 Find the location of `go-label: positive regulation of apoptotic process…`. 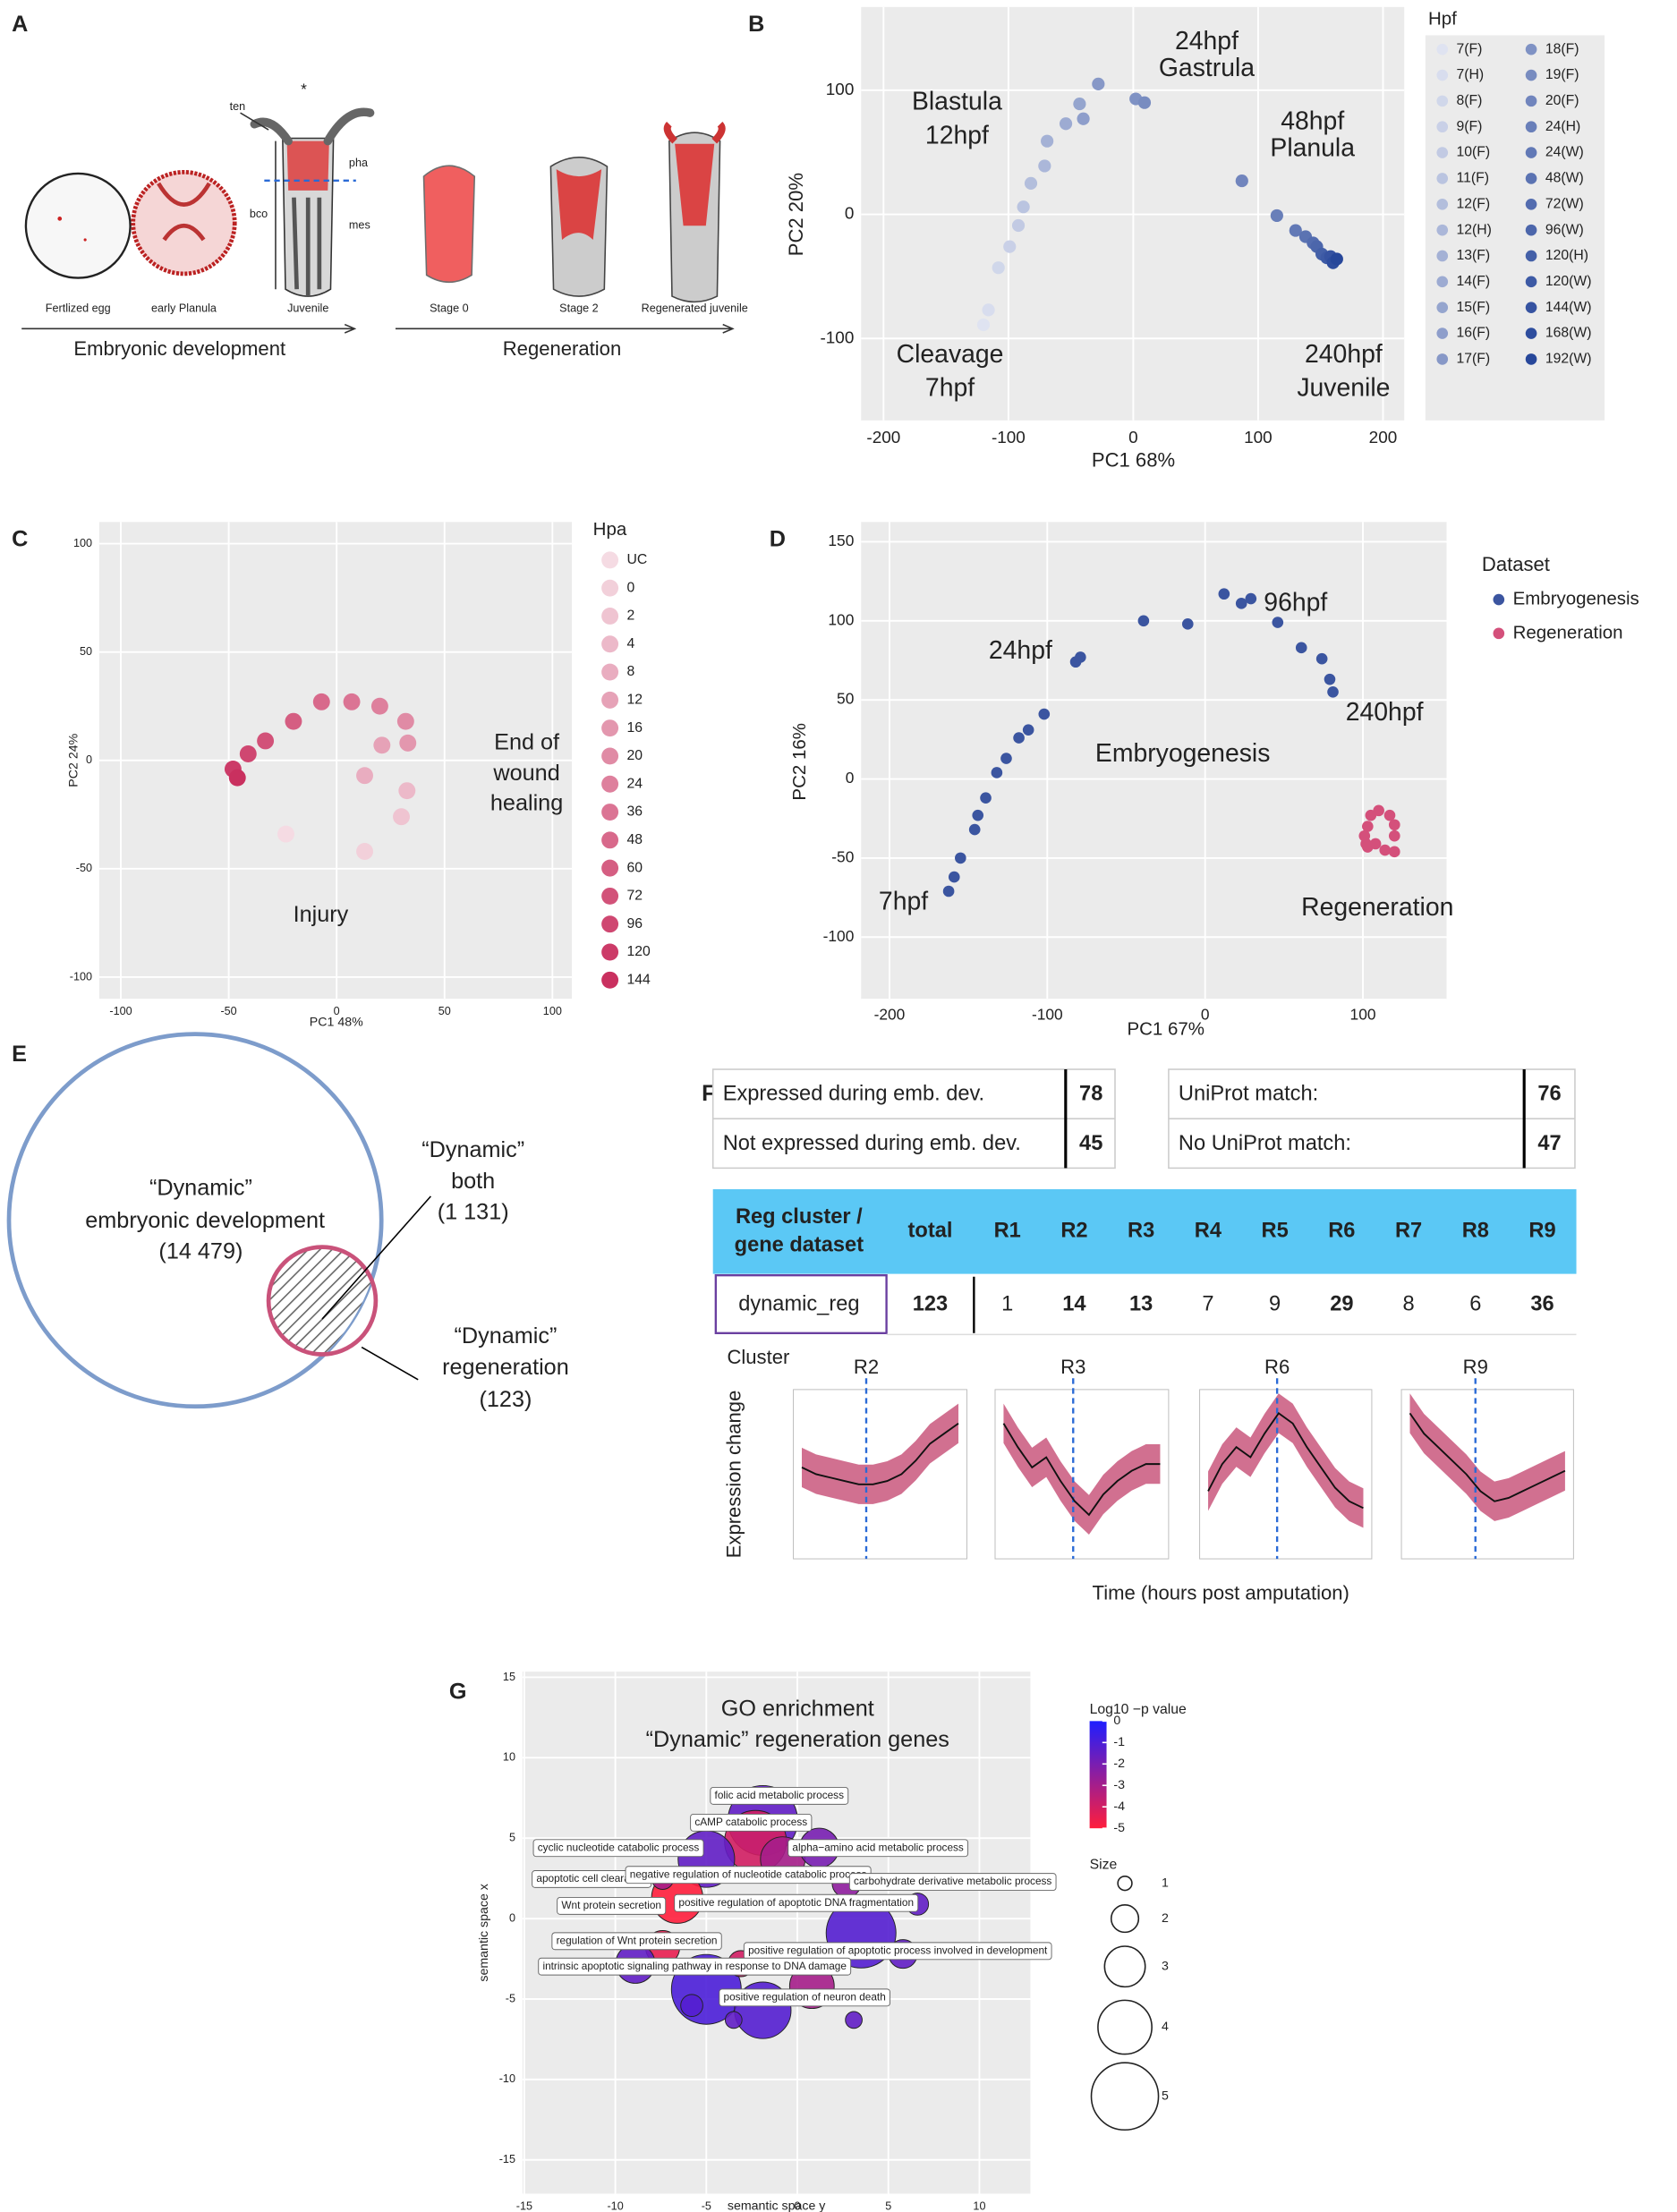

go-label: positive regulation of apoptotic process… is located at coordinates (897, 1952).